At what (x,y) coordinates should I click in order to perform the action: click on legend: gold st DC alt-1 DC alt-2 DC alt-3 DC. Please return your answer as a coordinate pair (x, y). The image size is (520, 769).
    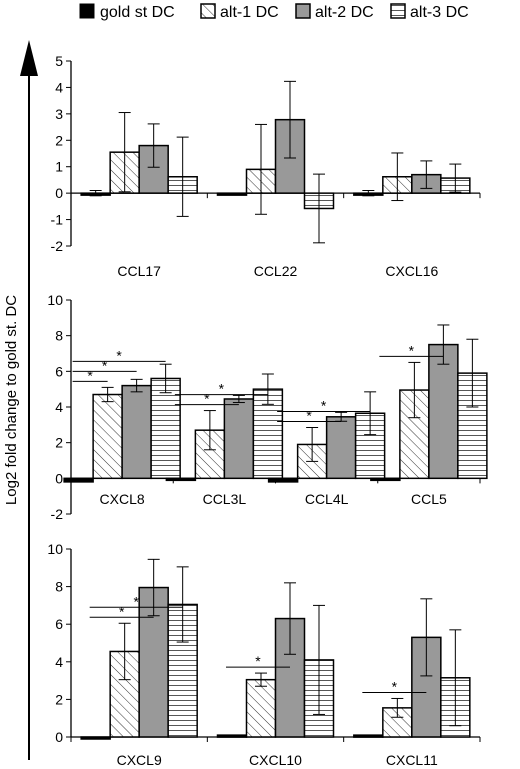
    Looking at the image, I should click on (274, 12).